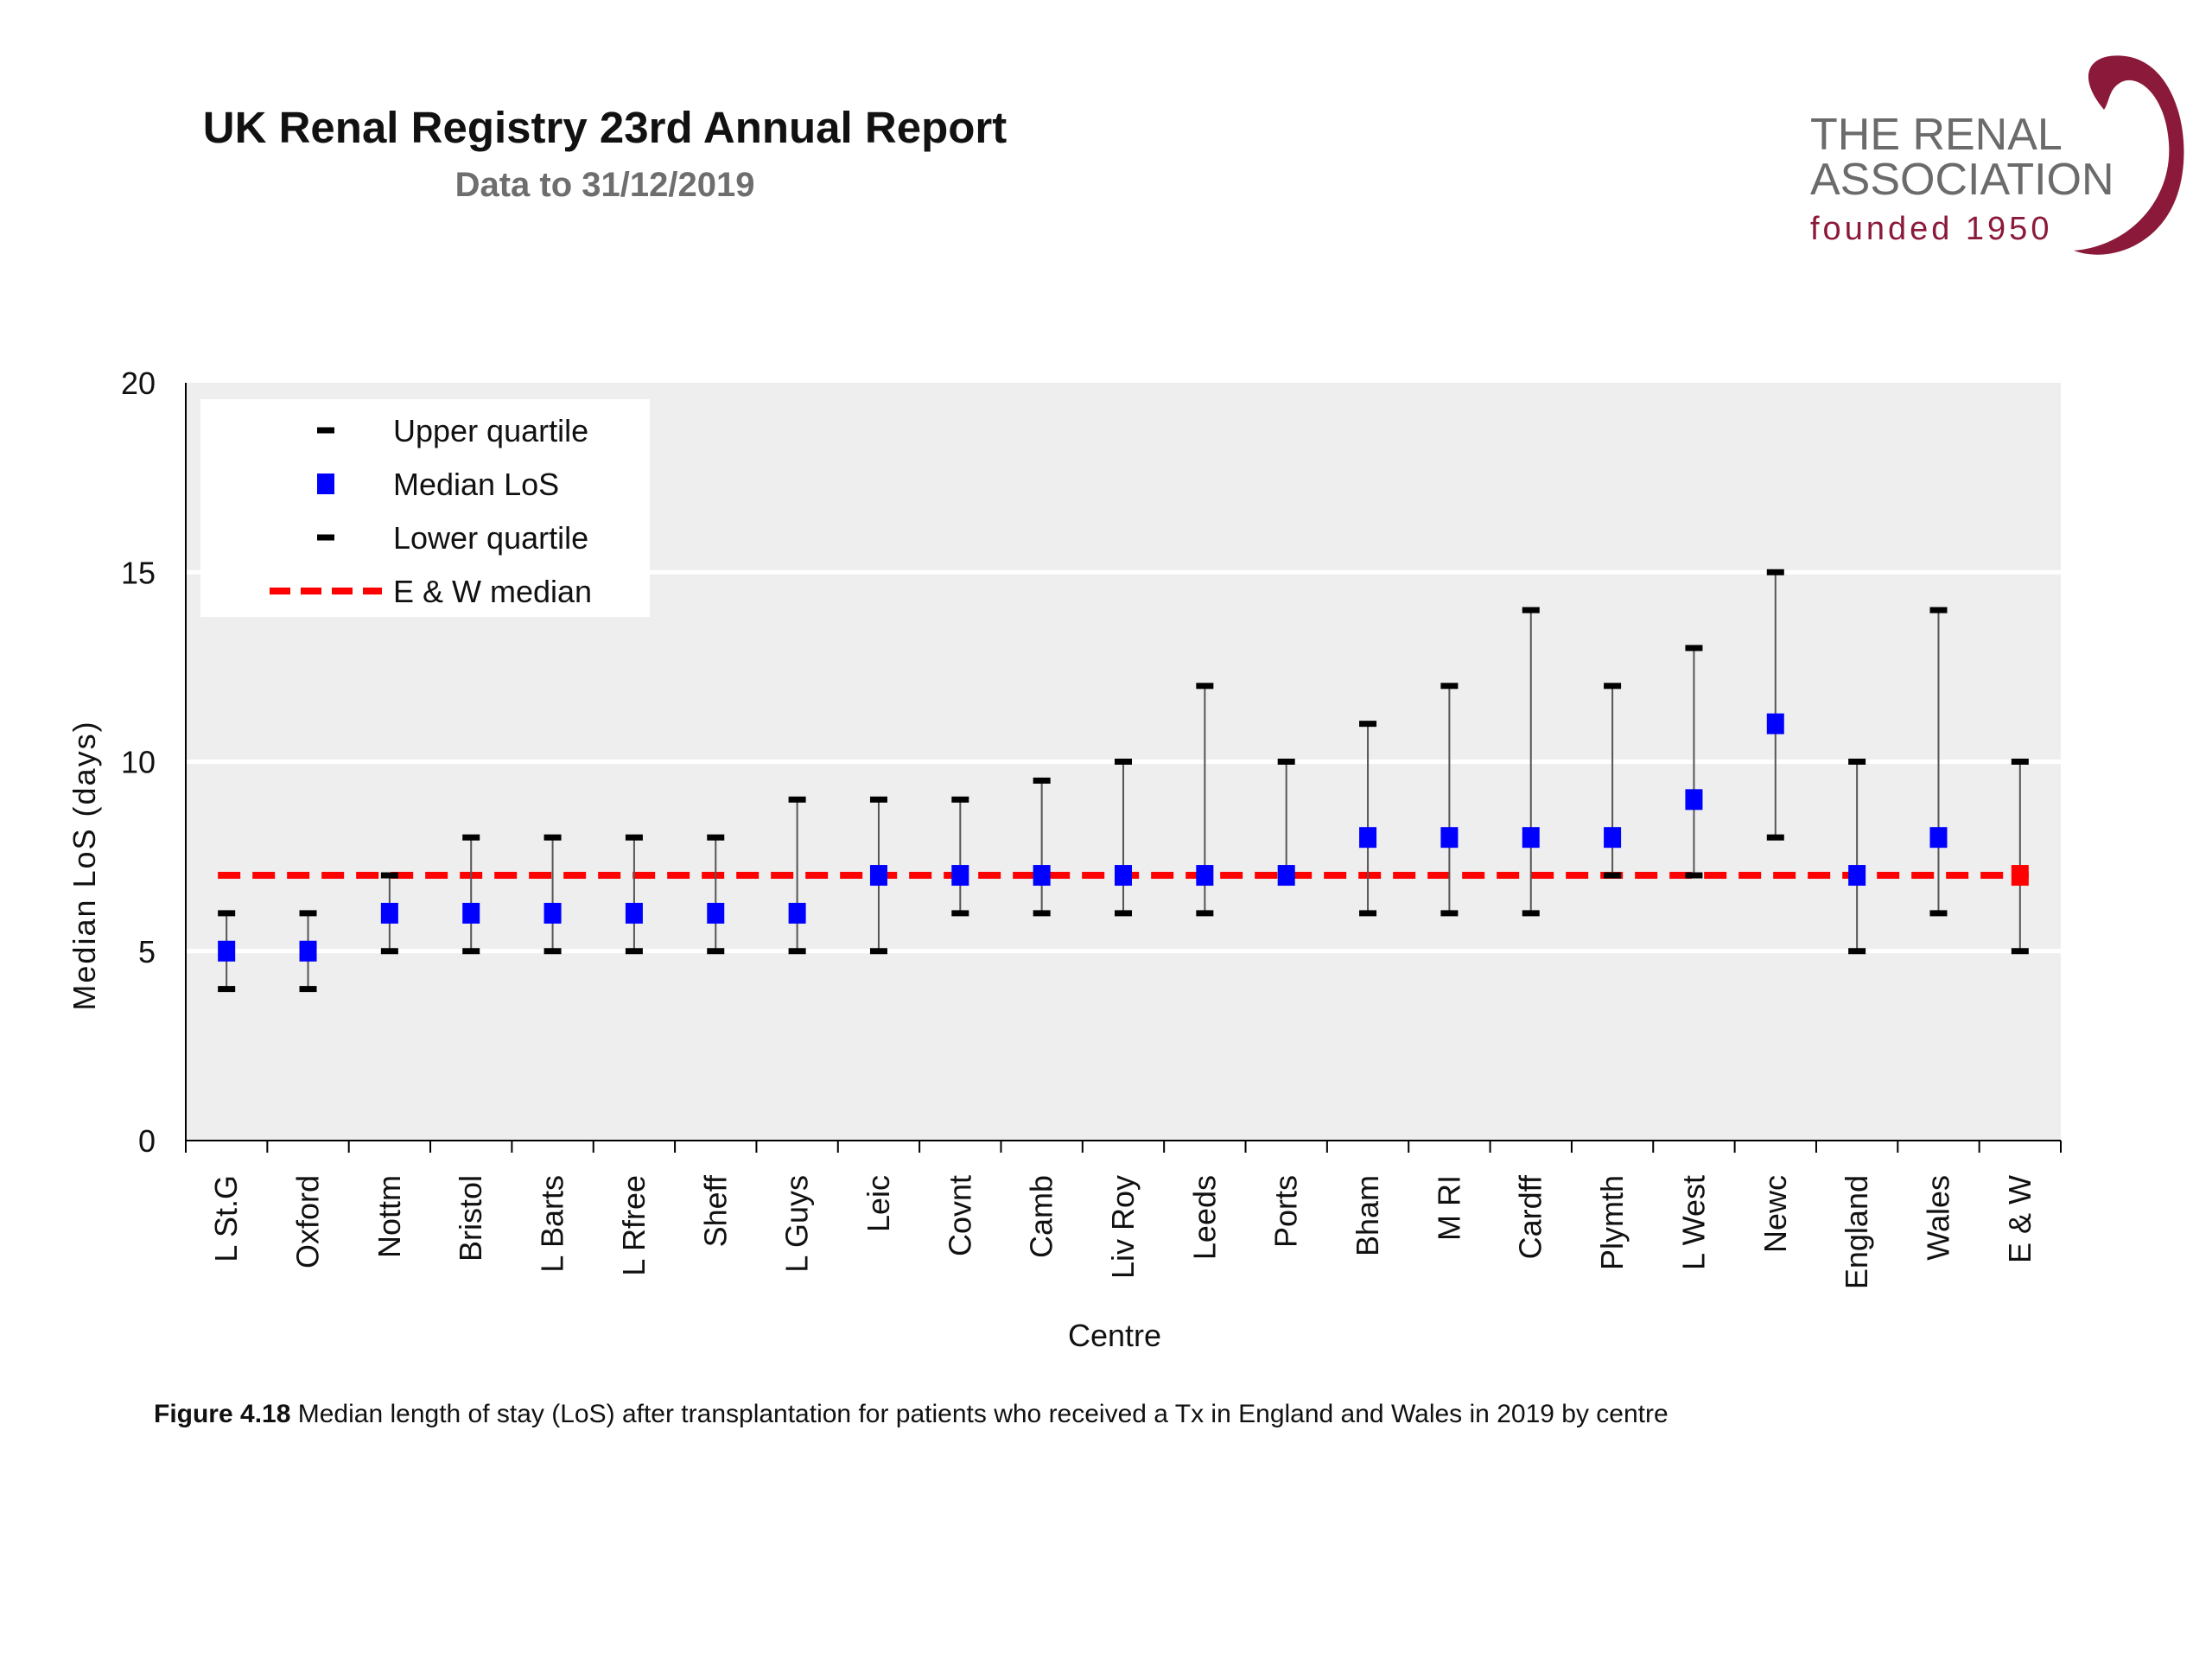 Image resolution: width=2212 pixels, height=1659 pixels. Describe the element at coordinates (634, 951) in the screenshot. I see `lower-quartile-l-rfree` at that location.